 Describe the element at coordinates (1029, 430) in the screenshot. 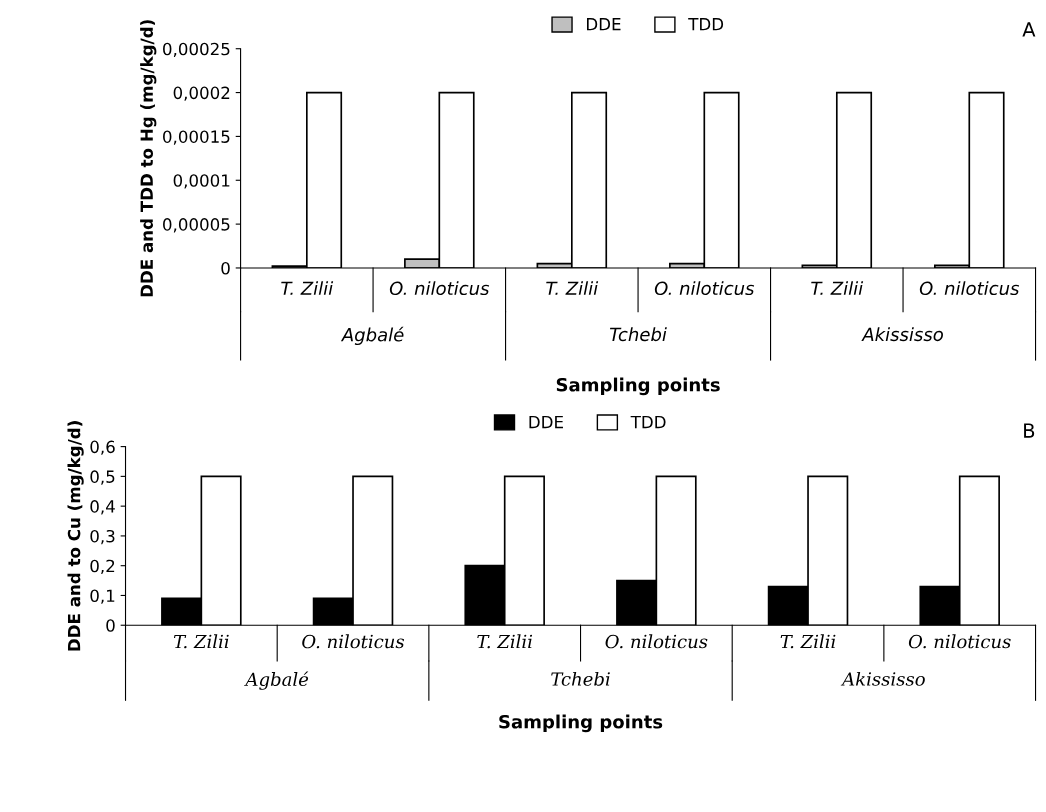

I see `text: B` at that location.